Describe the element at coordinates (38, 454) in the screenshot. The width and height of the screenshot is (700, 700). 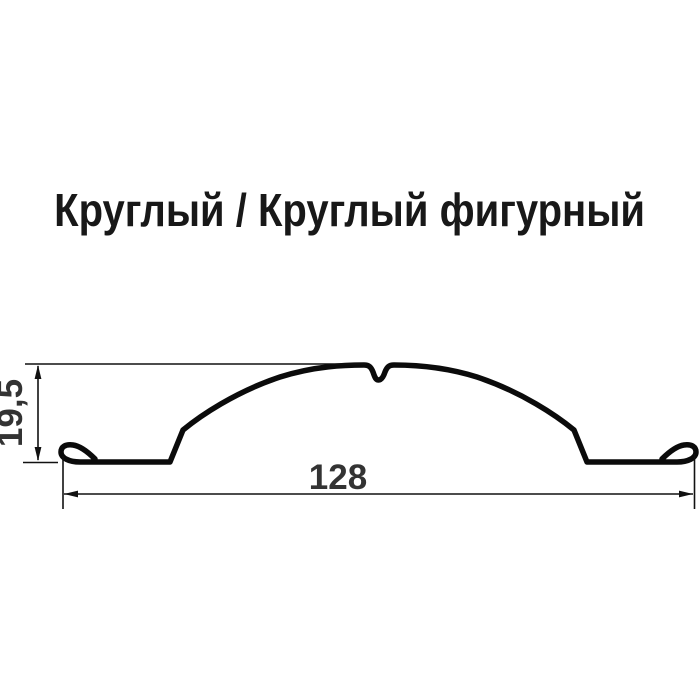
I see `height-arrow-down-icon` at that location.